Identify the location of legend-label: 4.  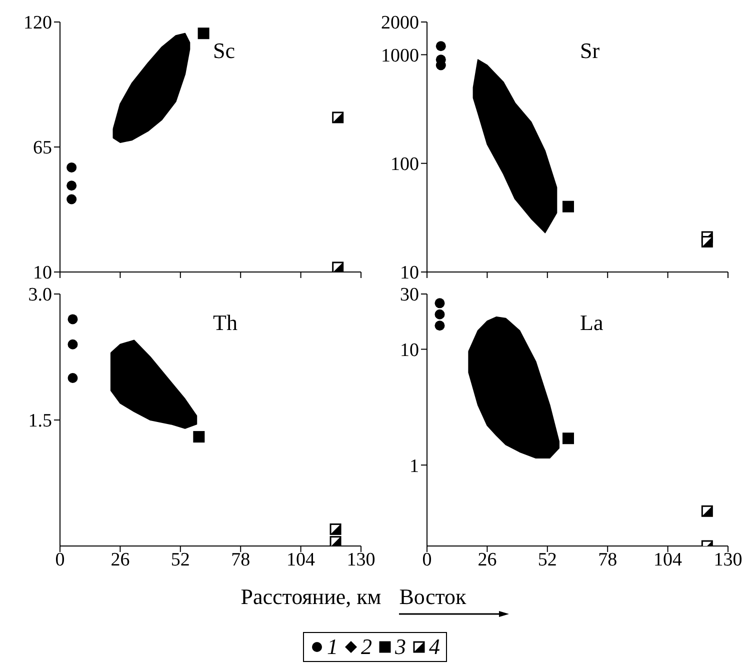
(434, 647).